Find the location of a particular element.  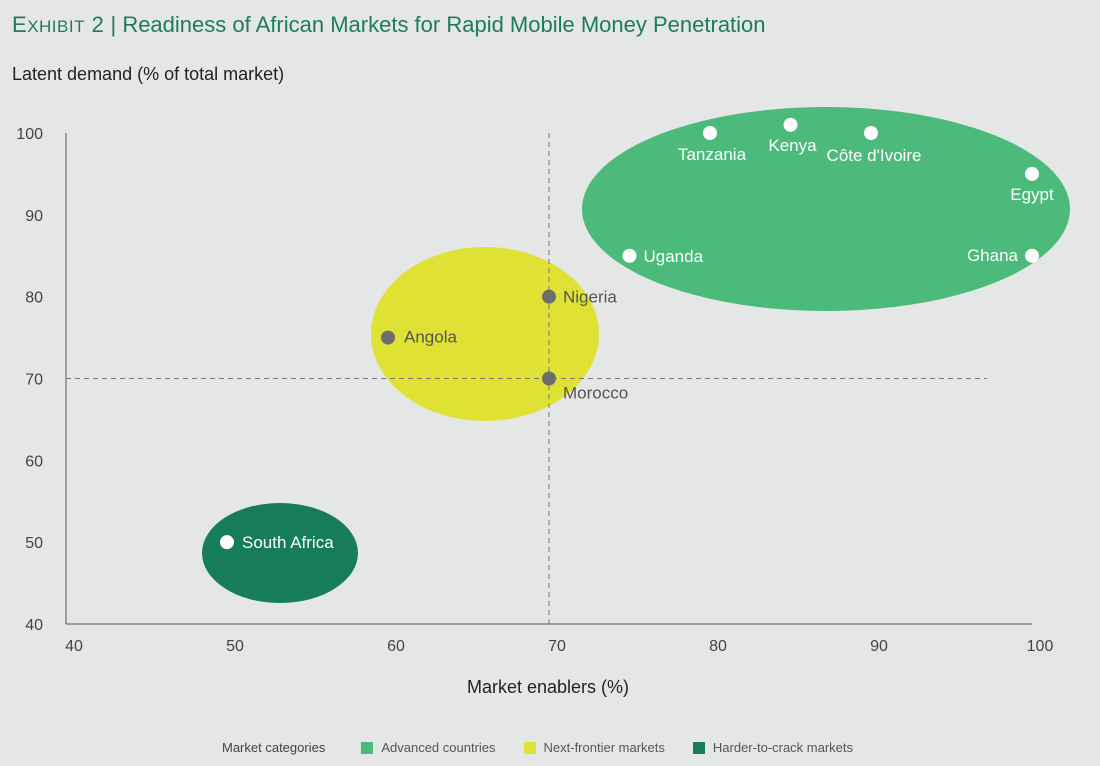

legend-item-harder-to-crack-markets: Harder-to-crack markets is located at coordinates (773, 747).